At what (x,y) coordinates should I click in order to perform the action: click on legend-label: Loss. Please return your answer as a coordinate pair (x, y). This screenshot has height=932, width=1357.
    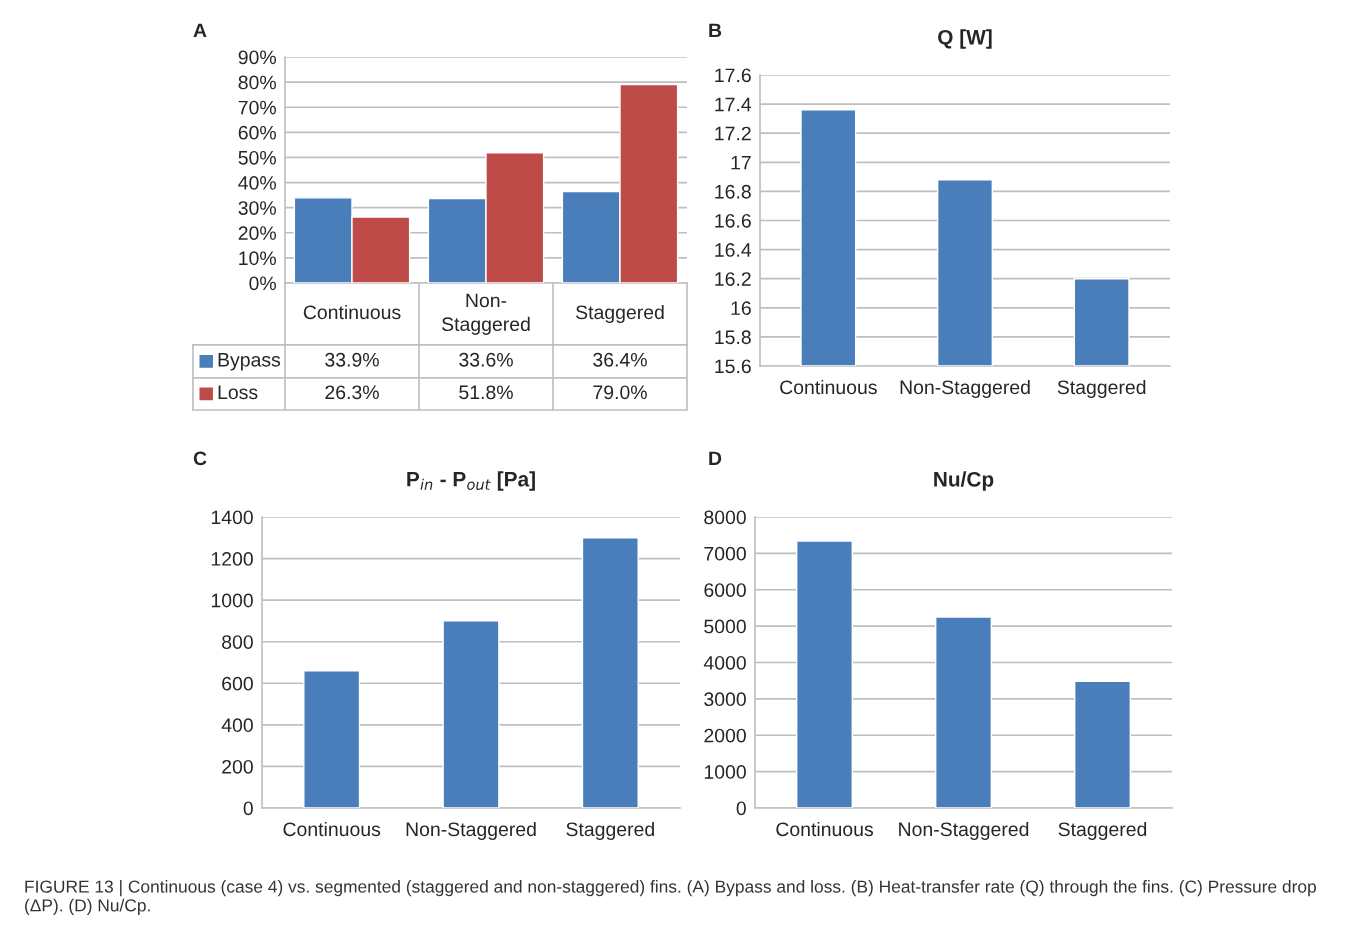
    Looking at the image, I should click on (238, 392).